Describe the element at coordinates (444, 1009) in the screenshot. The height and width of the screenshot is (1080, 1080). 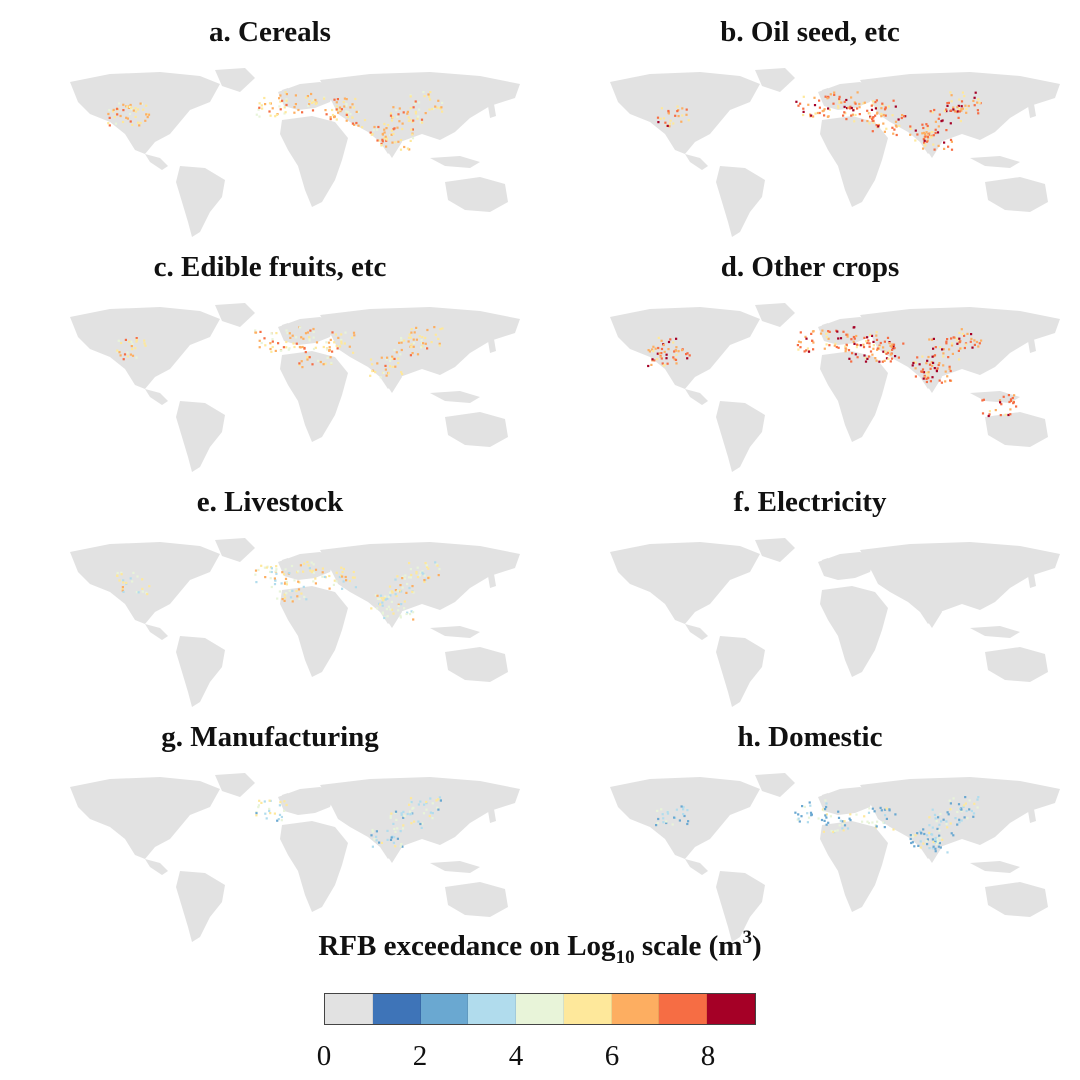
I see `colorbar-cell` at that location.